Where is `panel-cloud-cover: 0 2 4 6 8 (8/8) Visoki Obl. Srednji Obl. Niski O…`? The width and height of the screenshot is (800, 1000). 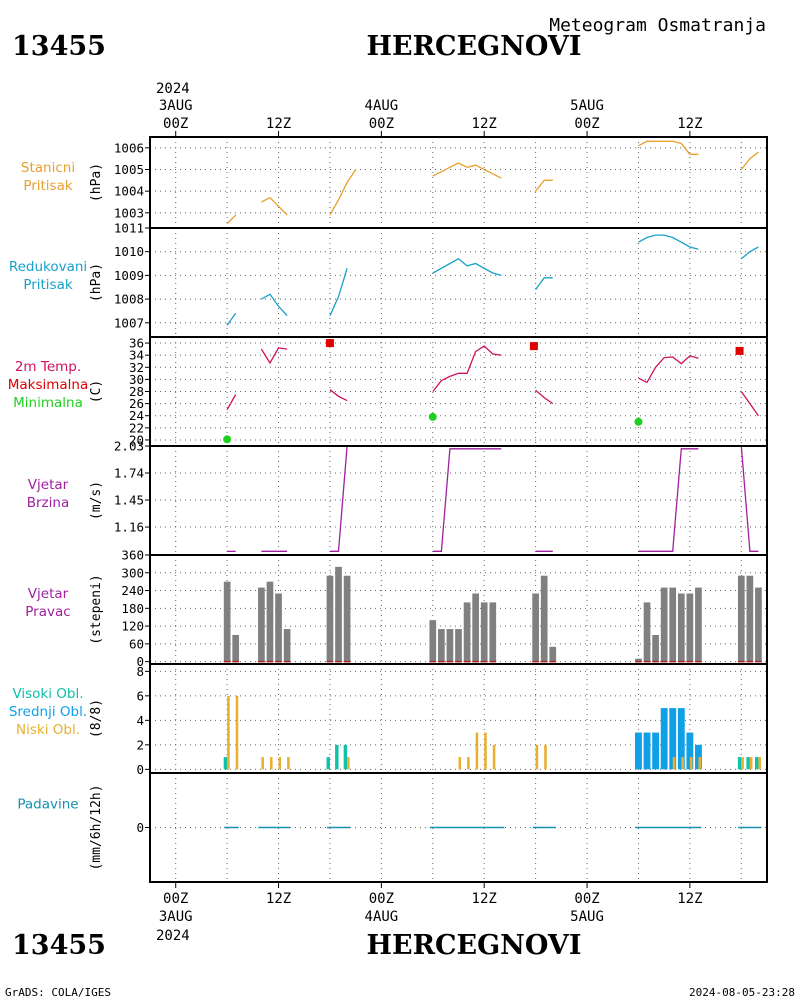 panel-cloud-cover: 0 2 4 6 8 (8/8) Visoki Obl. Srednji Obl. Niski O… is located at coordinates (388, 720).